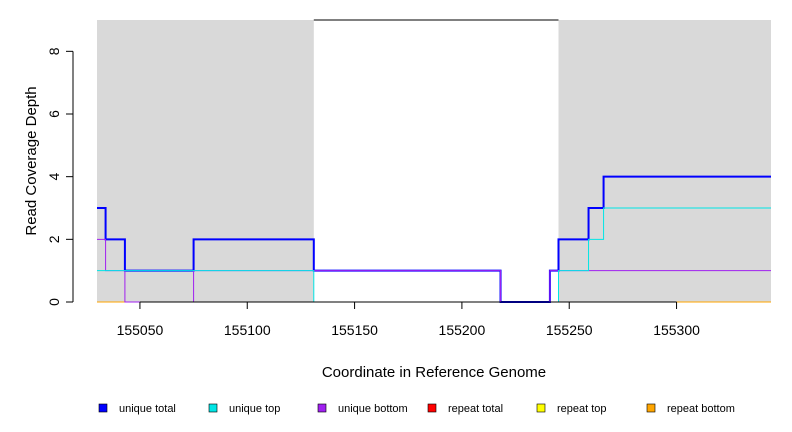  What do you see at coordinates (54, 51) in the screenshot?
I see `y-tick-label-8: 8` at bounding box center [54, 51].